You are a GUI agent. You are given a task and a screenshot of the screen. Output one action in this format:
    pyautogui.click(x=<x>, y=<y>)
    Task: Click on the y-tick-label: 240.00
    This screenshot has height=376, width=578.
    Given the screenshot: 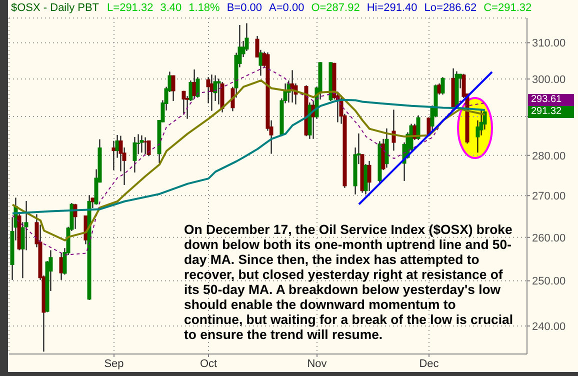 What is the action you would take?
    pyautogui.click(x=549, y=326)
    